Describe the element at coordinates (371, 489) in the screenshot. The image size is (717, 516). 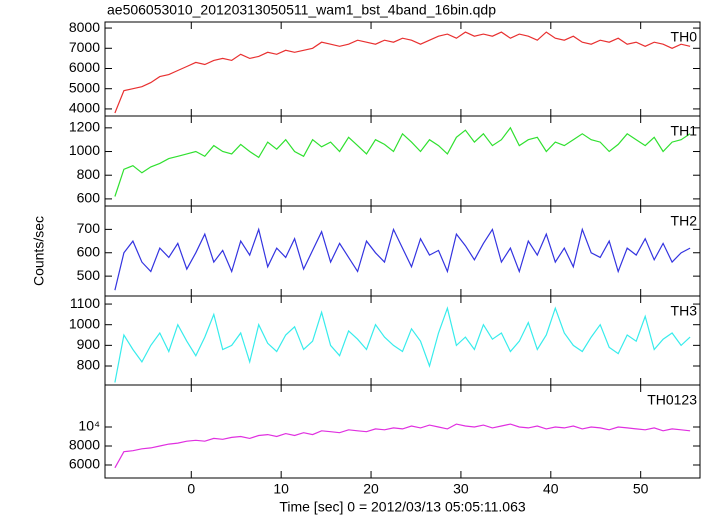
I see `x-tick-label: 20` at that location.